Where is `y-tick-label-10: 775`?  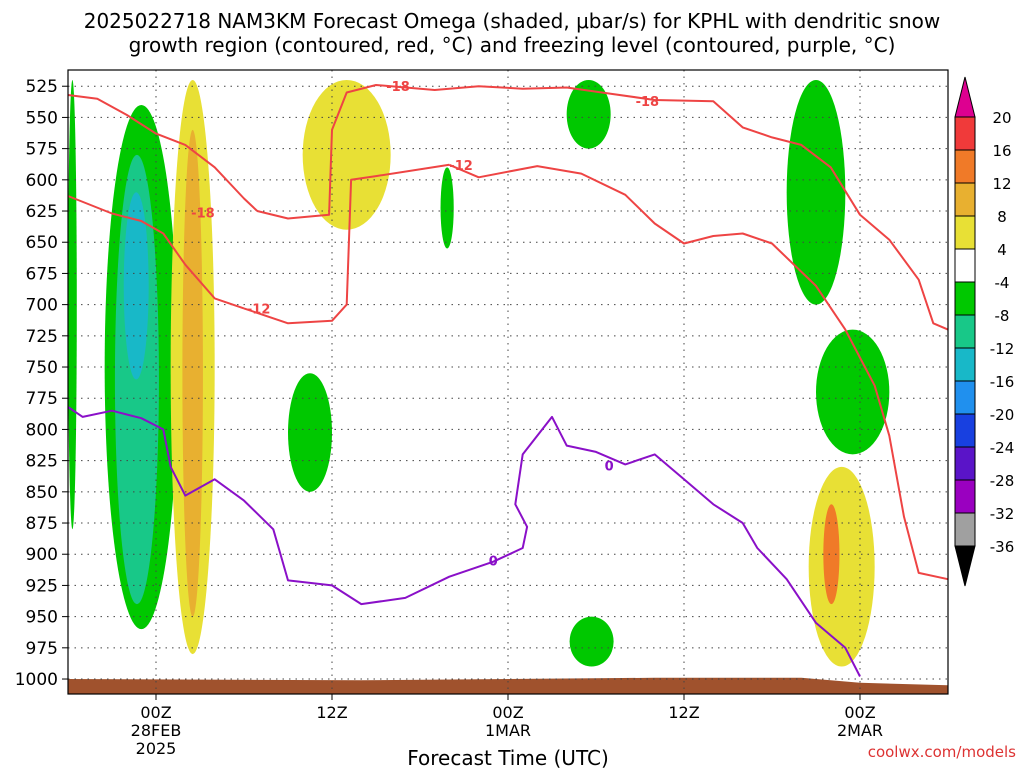
y-tick-label-10: 775 is located at coordinates (42, 399).